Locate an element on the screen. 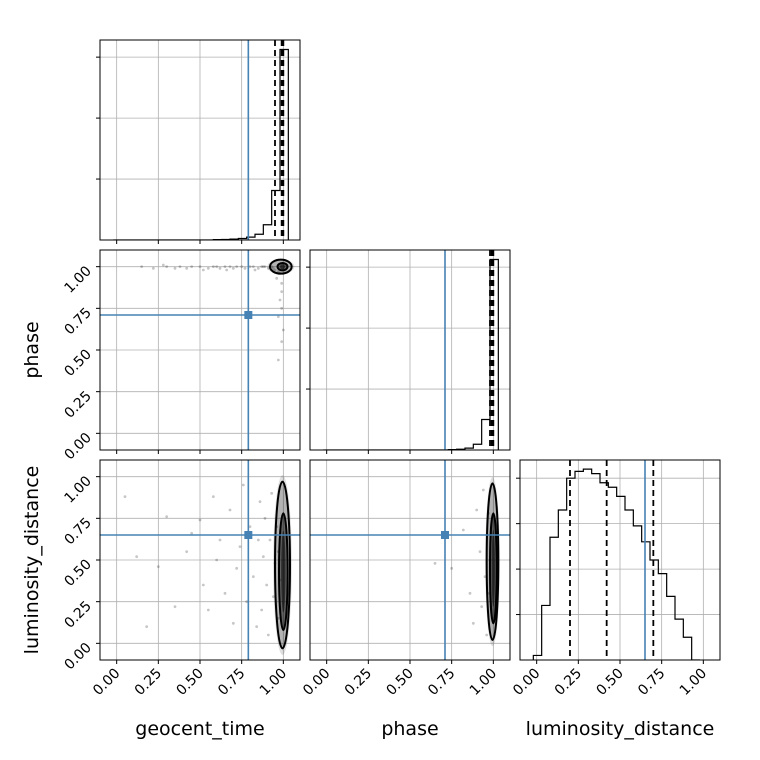 Image resolution: width=760 pixels, height=760 pixels. panel-phase-vs-phase is located at coordinates (408, 351).